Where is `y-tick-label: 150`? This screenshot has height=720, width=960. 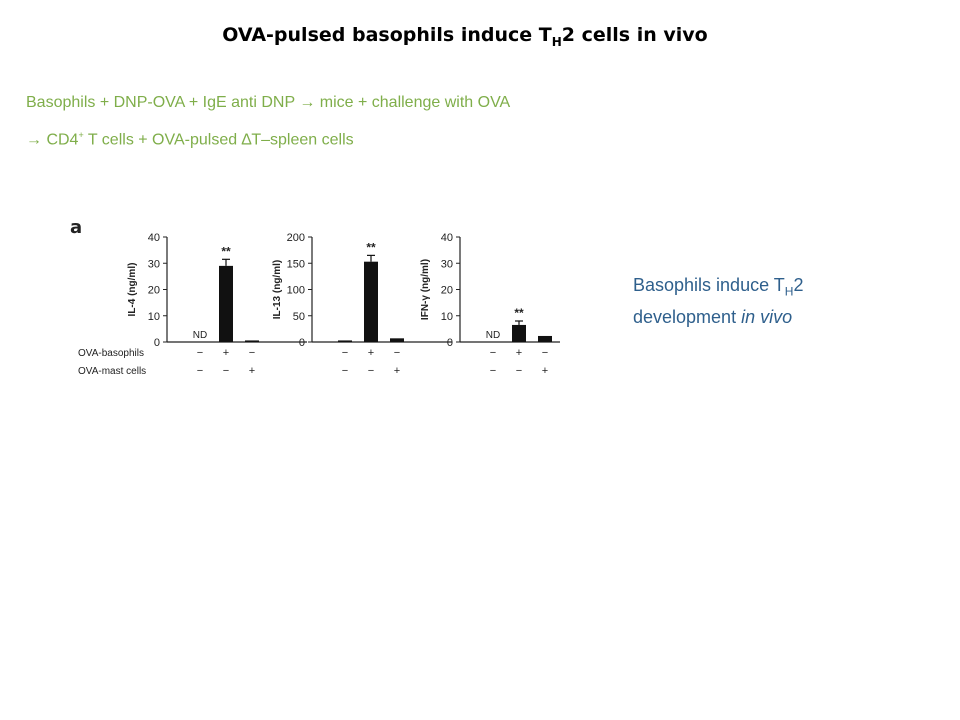 y-tick-label: 150 is located at coordinates (296, 264).